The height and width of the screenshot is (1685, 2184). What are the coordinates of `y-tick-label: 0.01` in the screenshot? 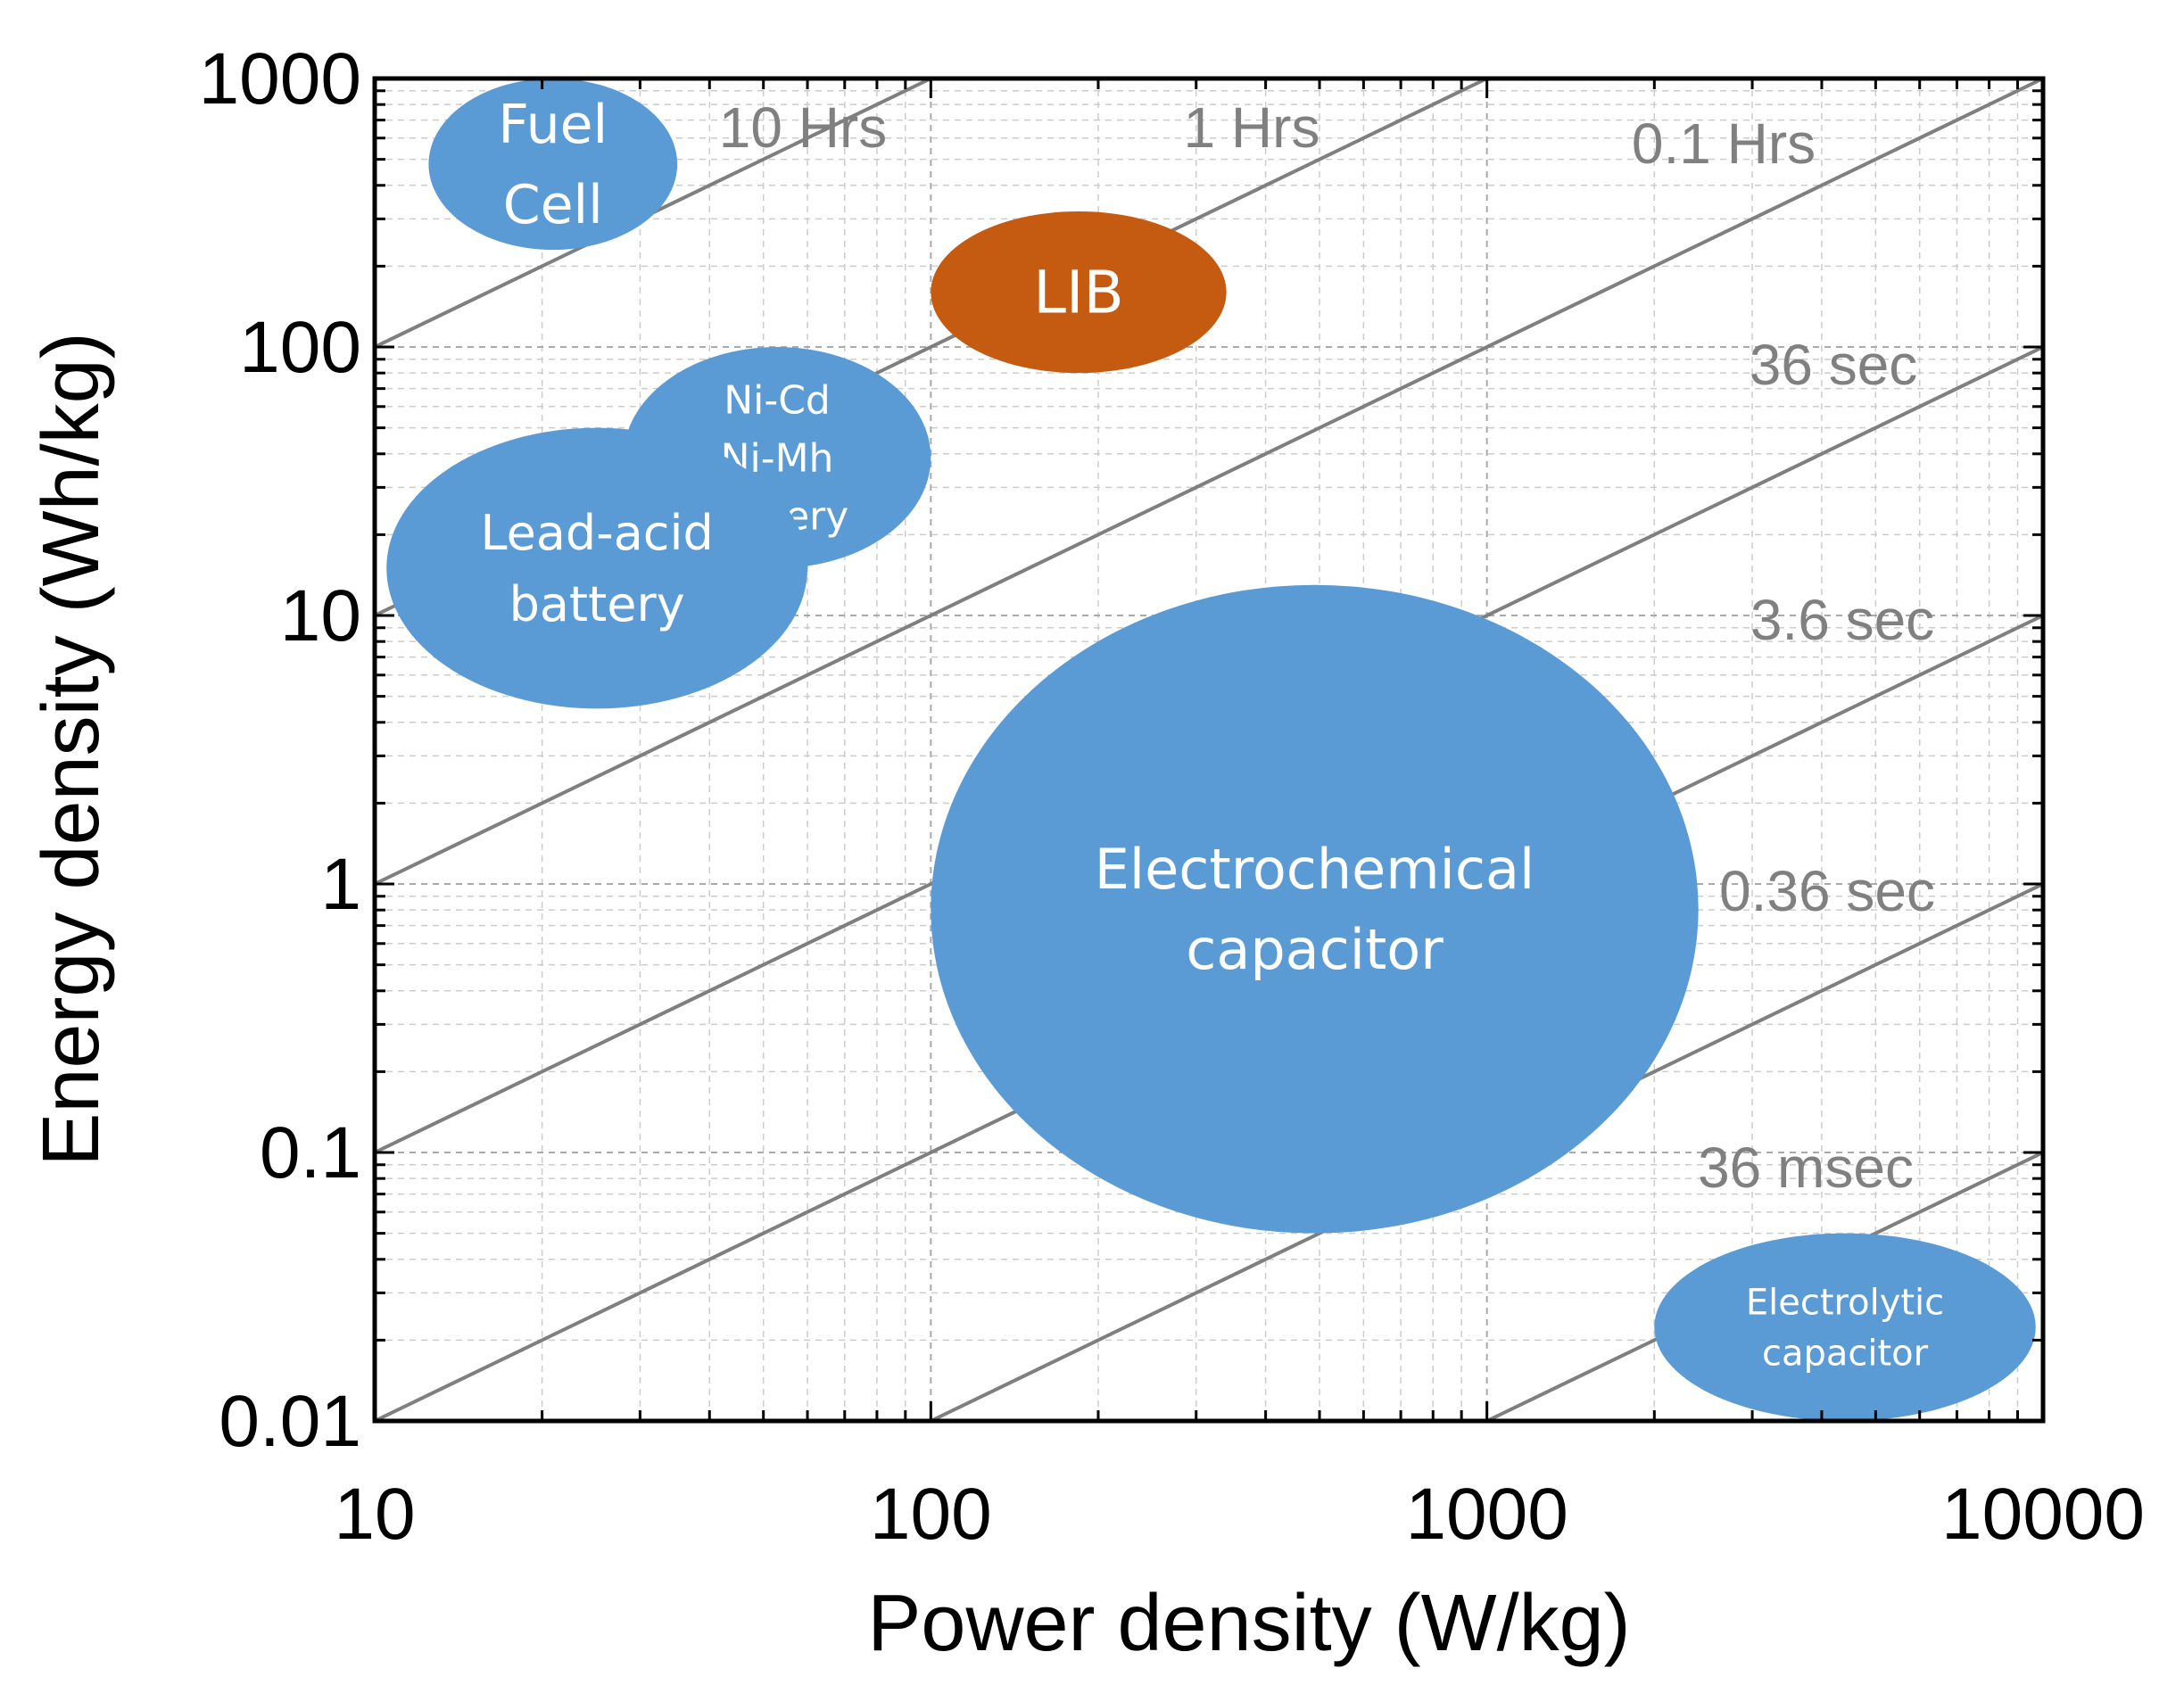 It's located at (290, 1421).